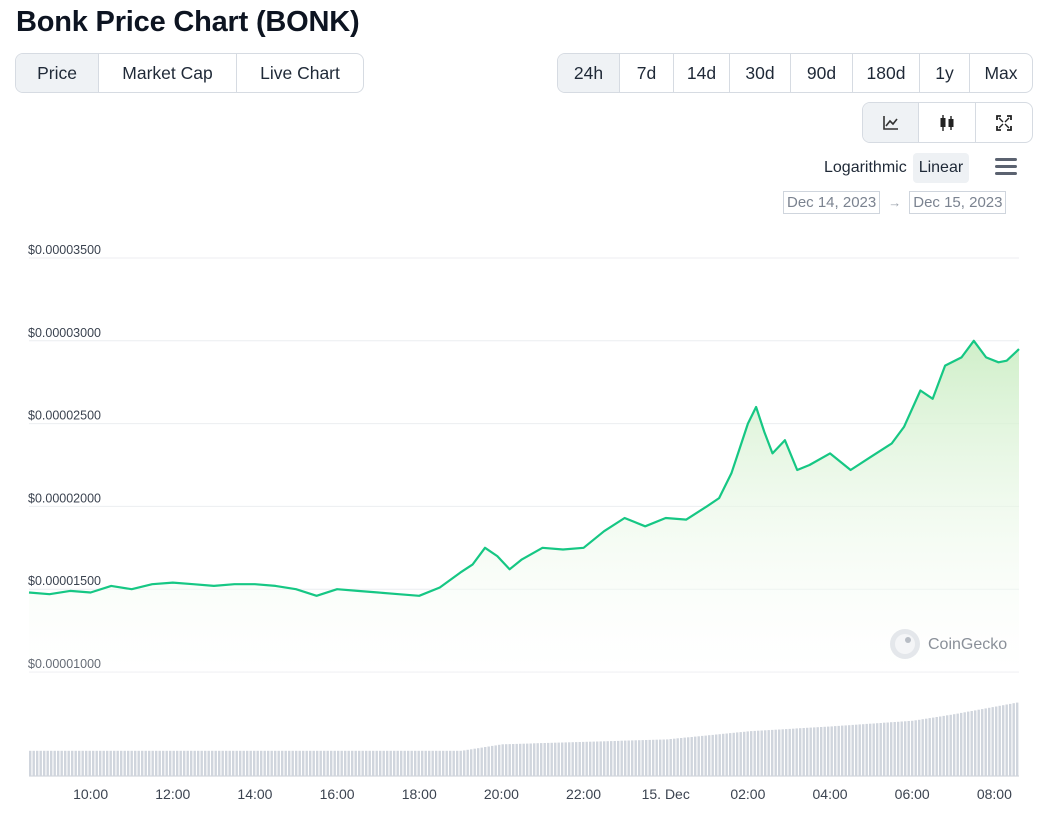 This screenshot has height=825, width=1050. I want to click on x-tick-label: 22:00, so click(583, 794).